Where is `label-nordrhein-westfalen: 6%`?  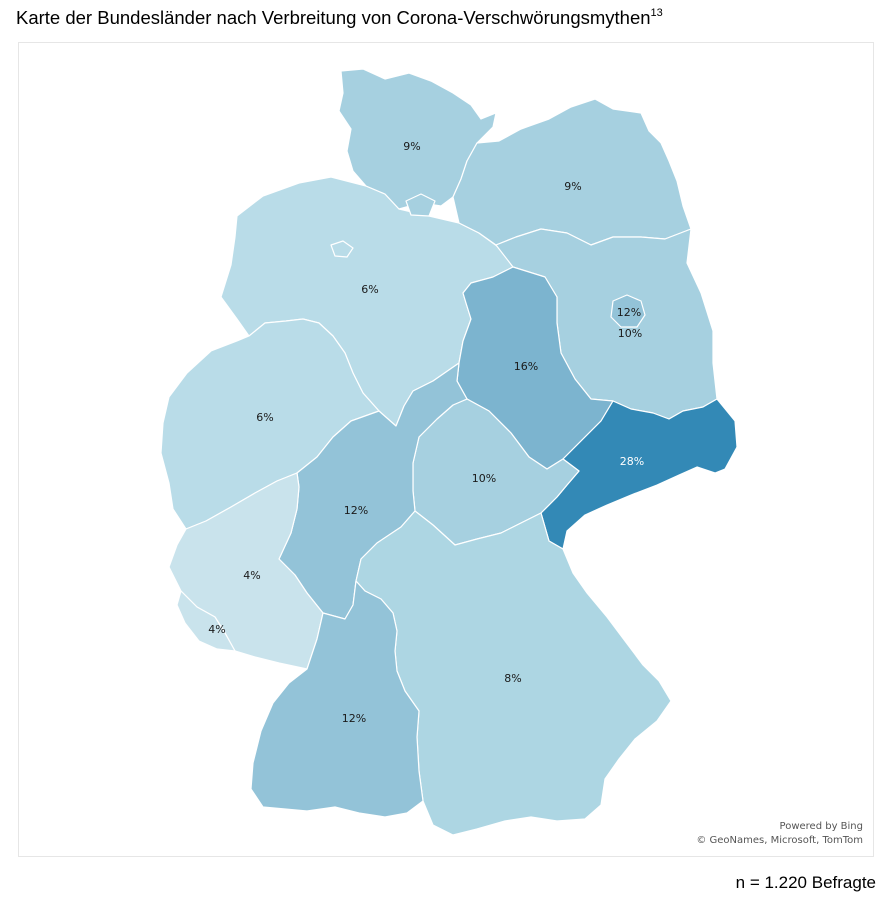 label-nordrhein-westfalen: 6% is located at coordinates (264, 417).